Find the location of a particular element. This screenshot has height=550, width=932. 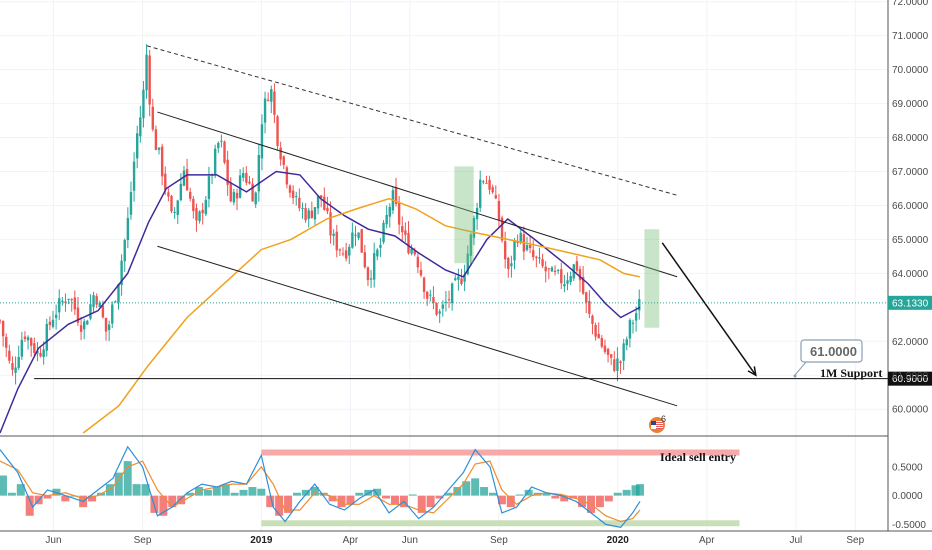

time-tick-label: Jun is located at coordinates (53, 540).